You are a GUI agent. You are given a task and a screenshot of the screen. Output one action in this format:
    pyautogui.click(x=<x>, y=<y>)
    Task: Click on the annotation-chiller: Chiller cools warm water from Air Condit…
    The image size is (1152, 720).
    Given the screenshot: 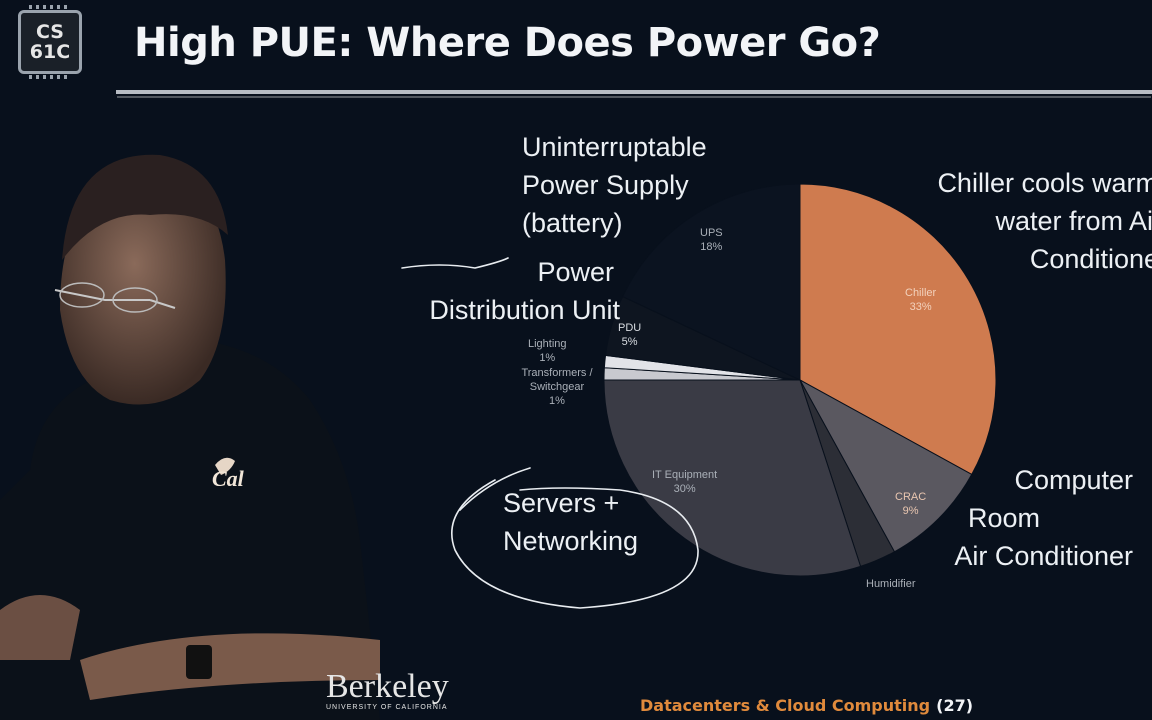 What is the action you would take?
    pyautogui.click(x=1016, y=221)
    